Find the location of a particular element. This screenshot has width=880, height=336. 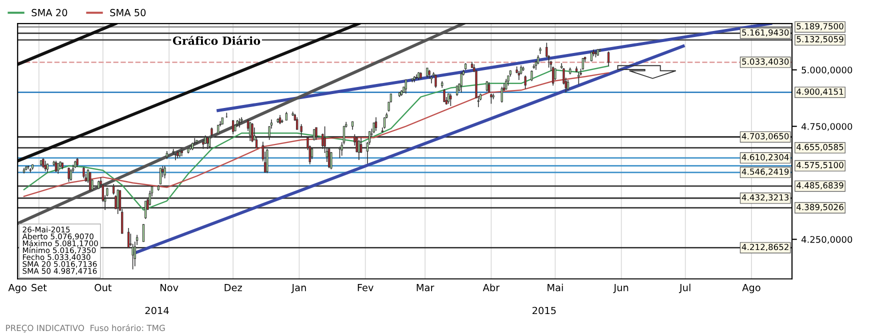

x-tick-label: Out is located at coordinates (103, 288).